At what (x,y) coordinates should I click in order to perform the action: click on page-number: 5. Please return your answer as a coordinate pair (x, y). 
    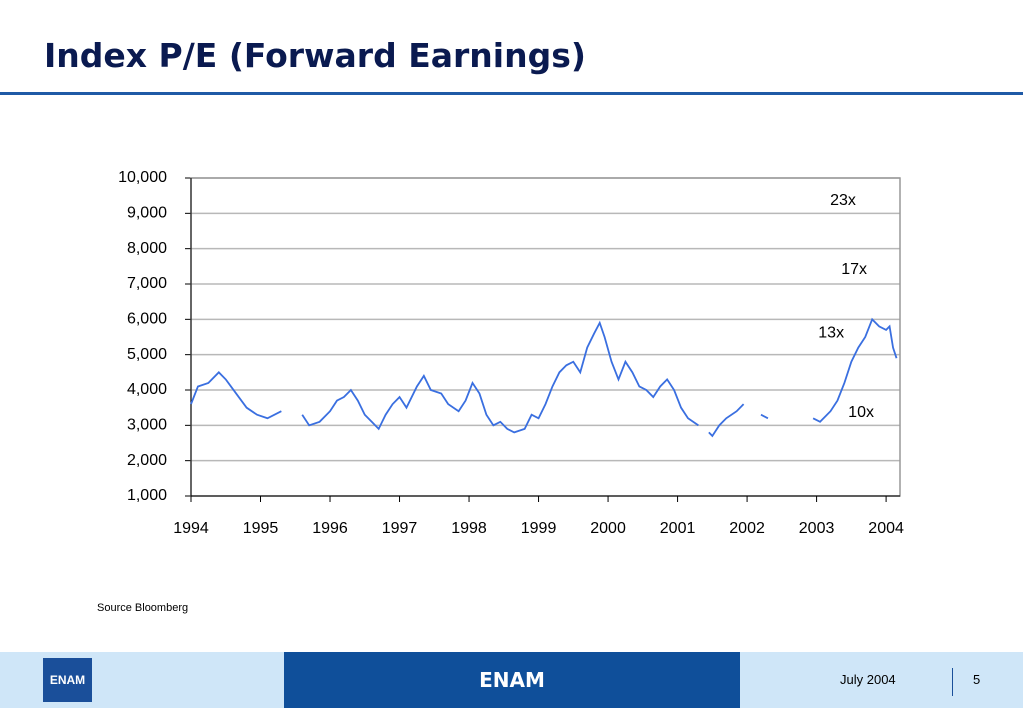
    Looking at the image, I should click on (977, 679).